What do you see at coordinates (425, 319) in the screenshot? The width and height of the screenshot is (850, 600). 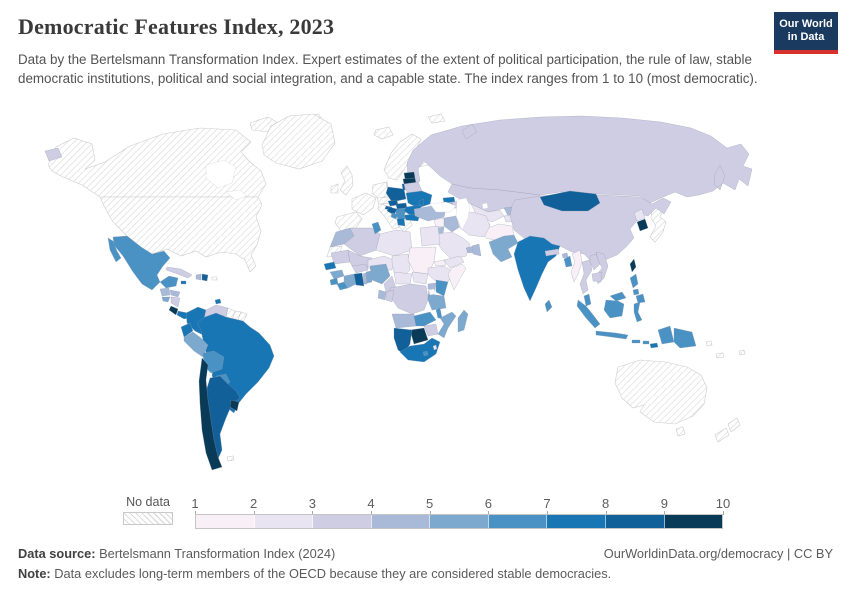 I see `country-zambia` at bounding box center [425, 319].